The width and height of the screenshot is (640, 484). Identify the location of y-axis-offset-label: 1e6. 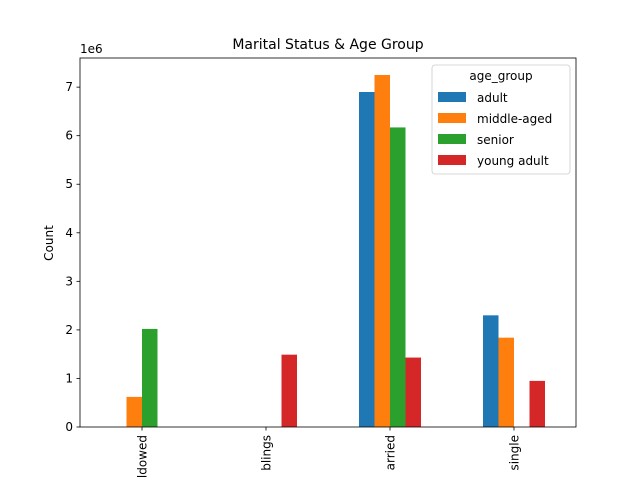
(91, 49).